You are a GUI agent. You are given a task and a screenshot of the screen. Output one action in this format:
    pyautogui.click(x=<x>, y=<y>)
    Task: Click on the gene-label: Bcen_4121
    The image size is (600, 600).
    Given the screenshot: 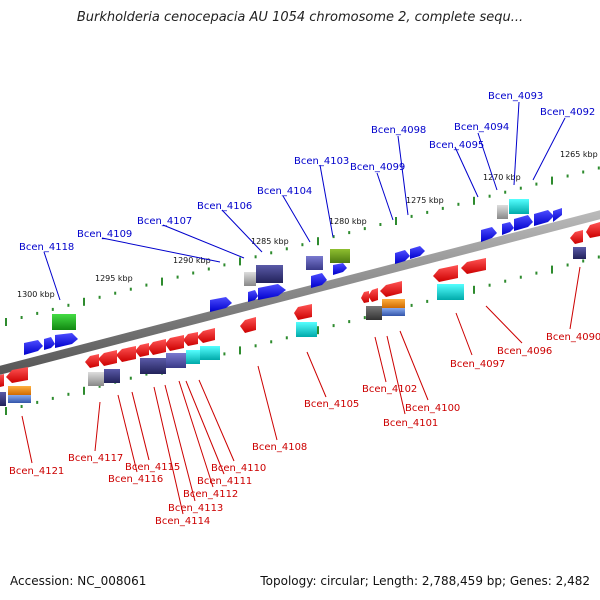 What is the action you would take?
    pyautogui.click(x=36, y=471)
    